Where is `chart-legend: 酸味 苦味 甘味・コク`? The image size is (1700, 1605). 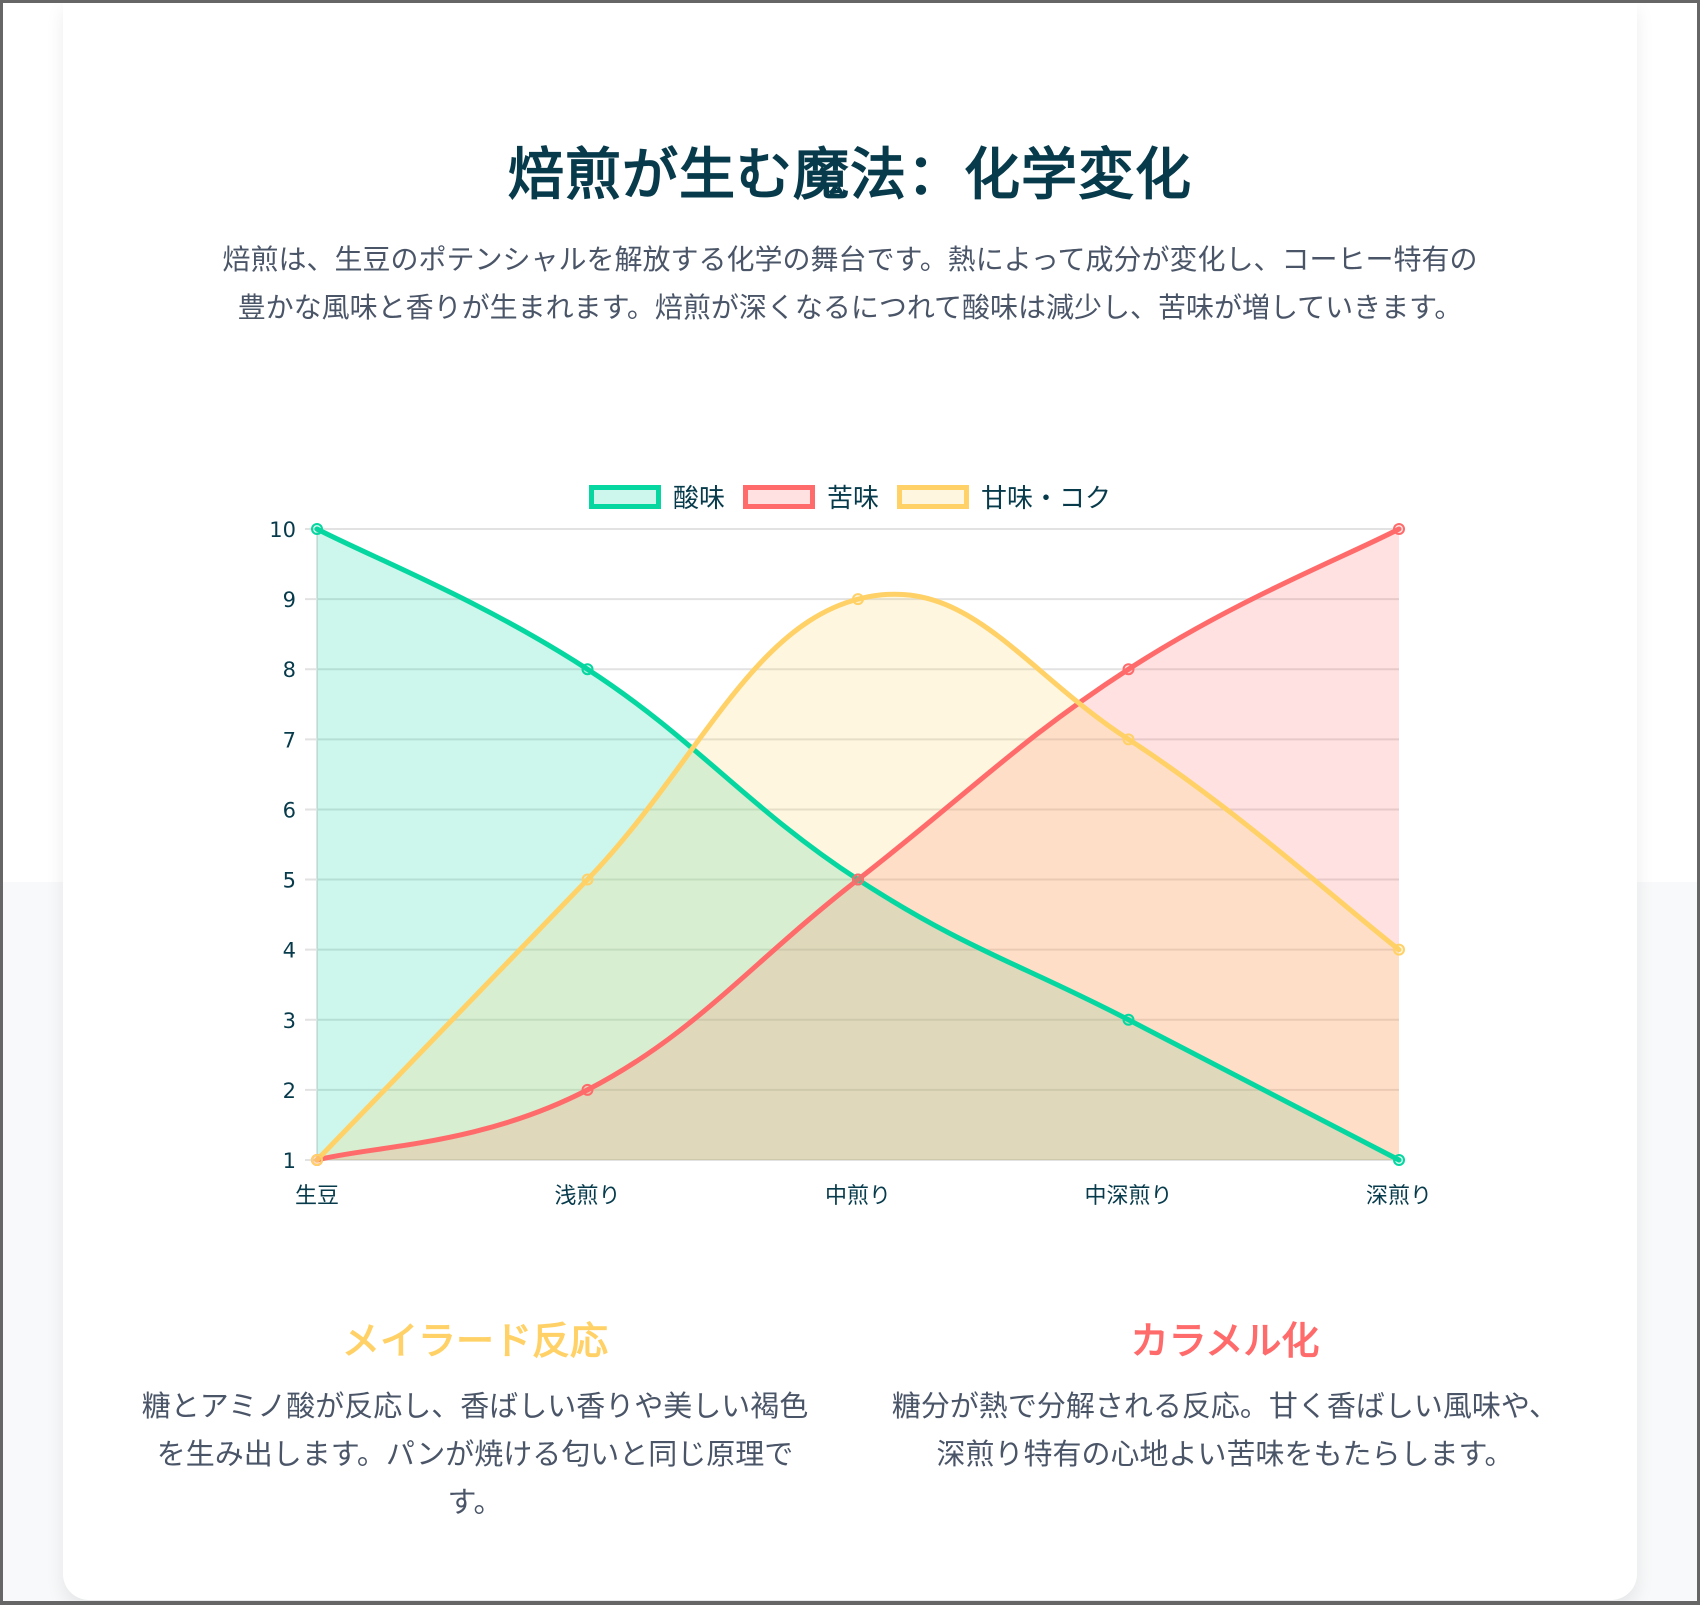
chart-legend: 酸味 苦味 甘味・コク is located at coordinates (850, 496).